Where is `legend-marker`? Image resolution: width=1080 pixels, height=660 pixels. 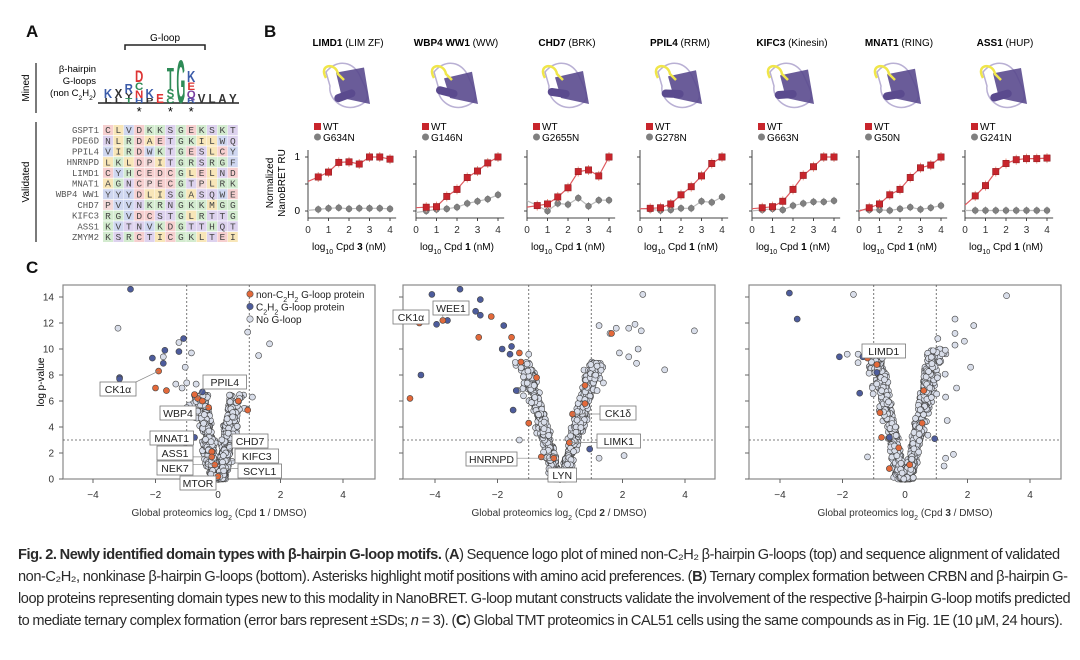
legend-marker is located at coordinates (250, 294).